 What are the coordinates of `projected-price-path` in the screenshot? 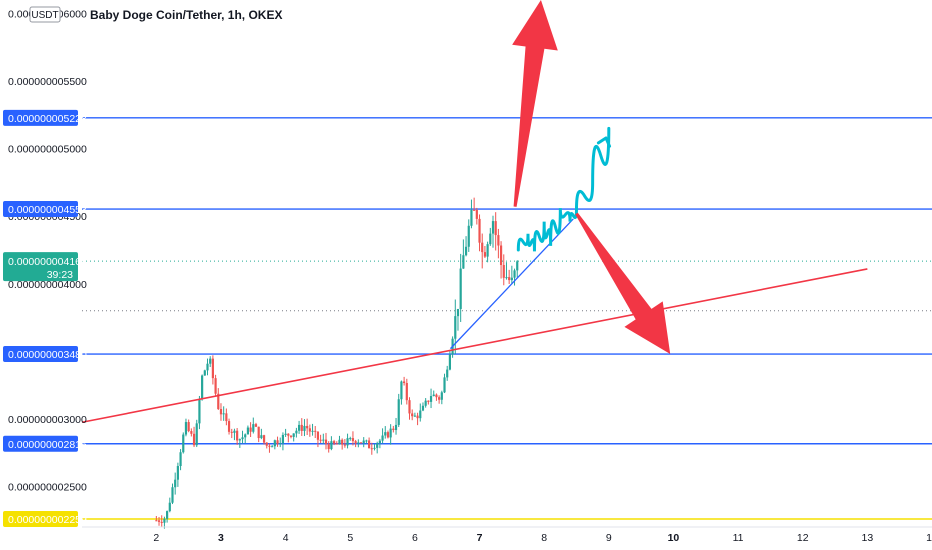 It's located at (563, 189).